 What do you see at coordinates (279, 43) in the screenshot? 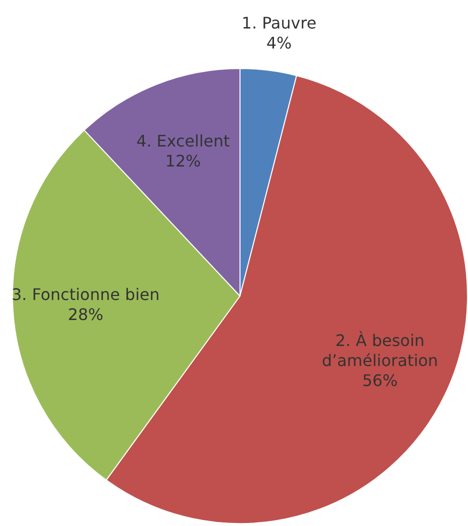
I see `data-label: 4%` at bounding box center [279, 43].